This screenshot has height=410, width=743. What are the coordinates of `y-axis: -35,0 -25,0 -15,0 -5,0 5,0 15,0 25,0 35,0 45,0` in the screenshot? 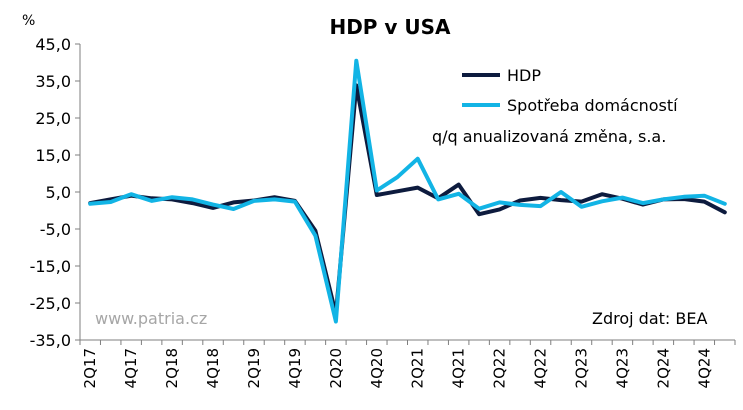 It's located at (55, 192).